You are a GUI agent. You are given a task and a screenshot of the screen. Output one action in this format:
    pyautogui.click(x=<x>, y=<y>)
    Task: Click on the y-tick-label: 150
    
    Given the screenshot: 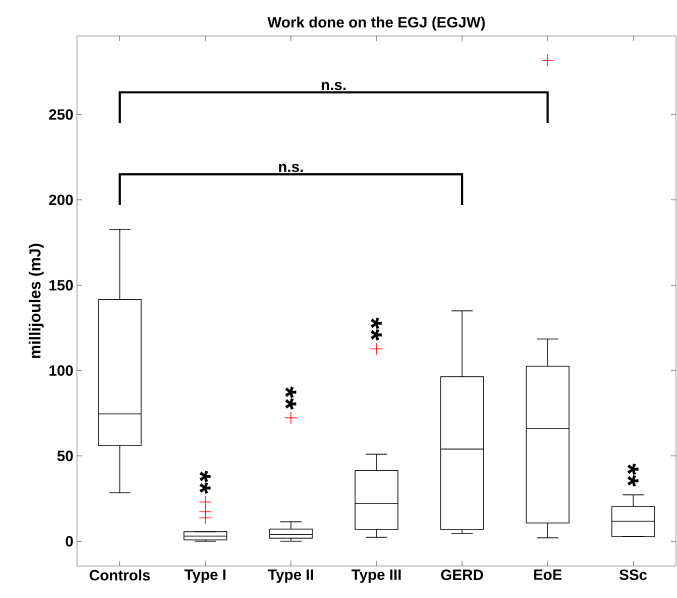 What is the action you would take?
    pyautogui.click(x=61, y=285)
    